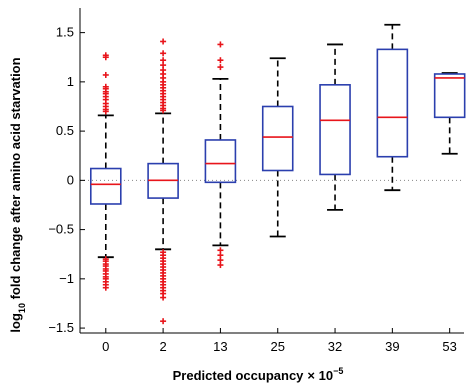 The height and width of the screenshot is (390, 474). I want to click on x-tick-label: 2, so click(162, 346).